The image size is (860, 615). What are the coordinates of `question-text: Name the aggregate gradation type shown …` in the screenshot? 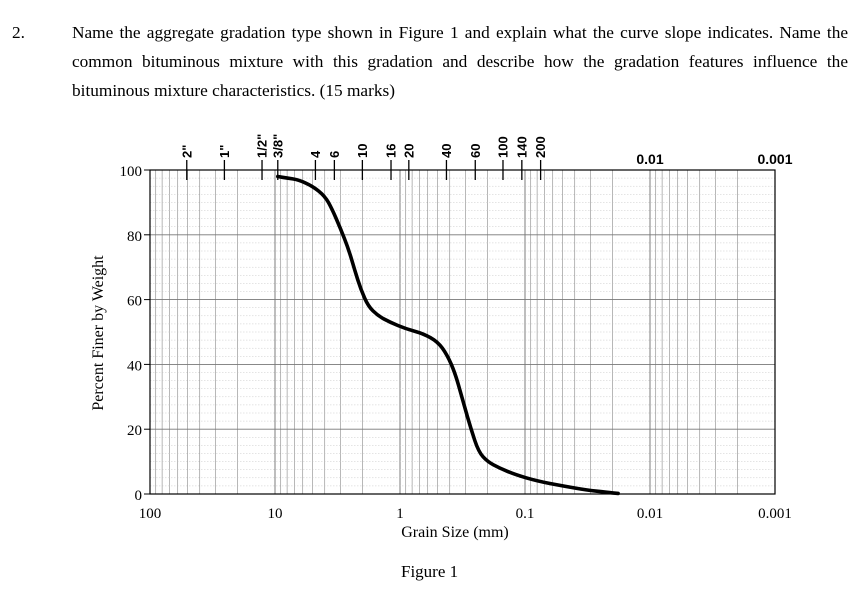 It's located at (460, 61).